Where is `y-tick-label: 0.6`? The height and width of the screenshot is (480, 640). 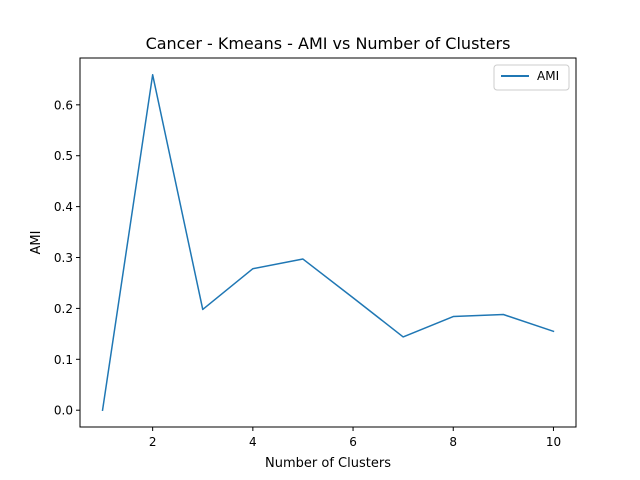
y-tick-label: 0.6 is located at coordinates (63, 105).